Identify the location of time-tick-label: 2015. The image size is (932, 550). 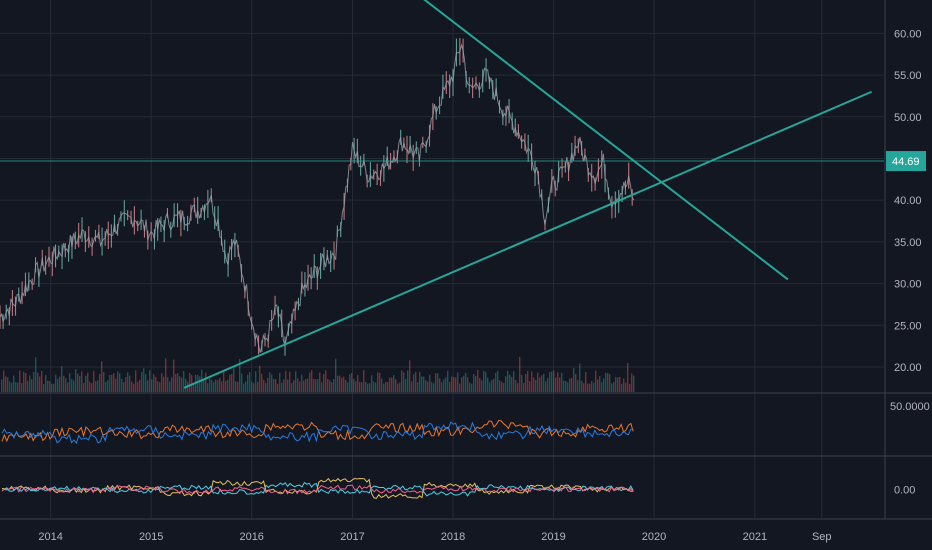
(151, 537).